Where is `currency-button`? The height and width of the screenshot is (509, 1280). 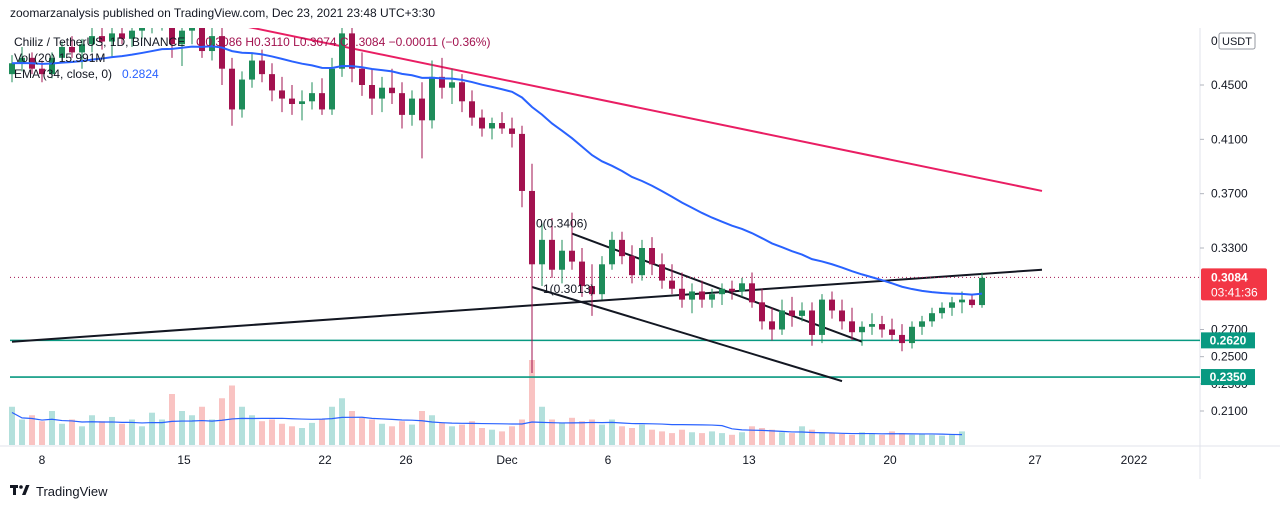
currency-button is located at coordinates (1237, 41).